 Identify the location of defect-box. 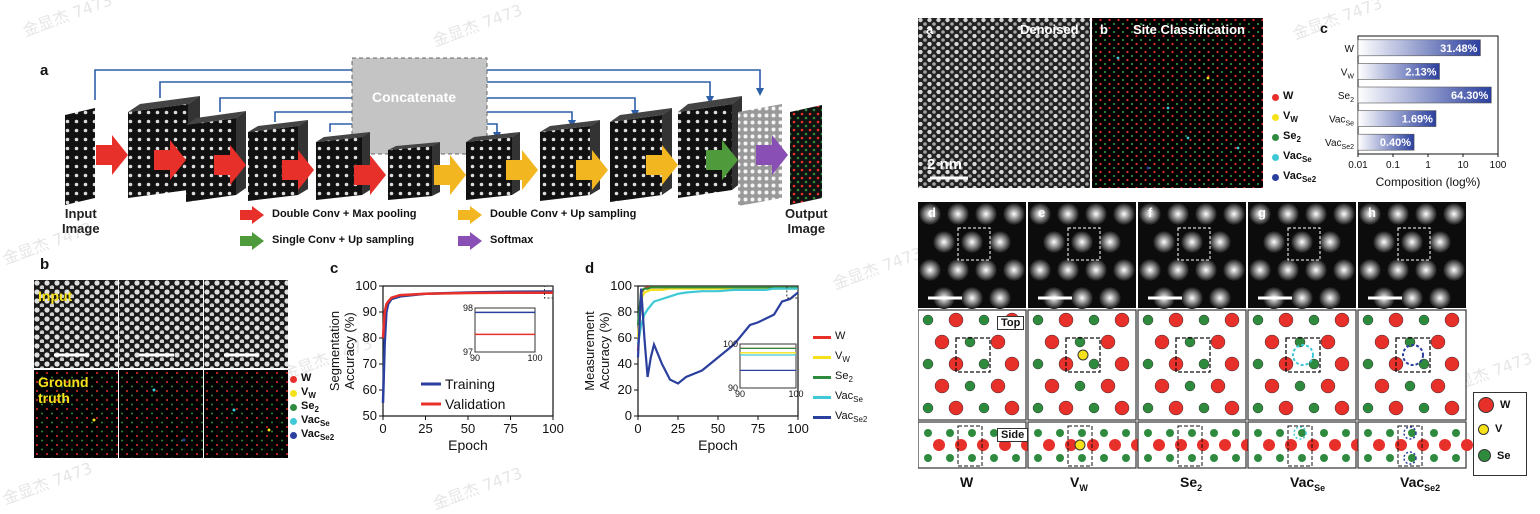
(974, 244).